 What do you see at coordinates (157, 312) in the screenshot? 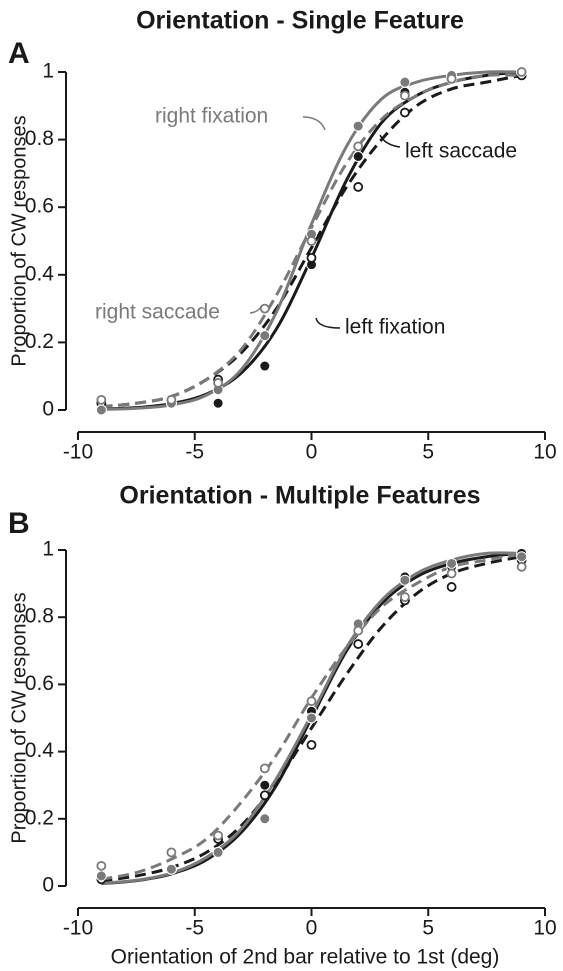
I see `series-label: right saccade` at bounding box center [157, 312].